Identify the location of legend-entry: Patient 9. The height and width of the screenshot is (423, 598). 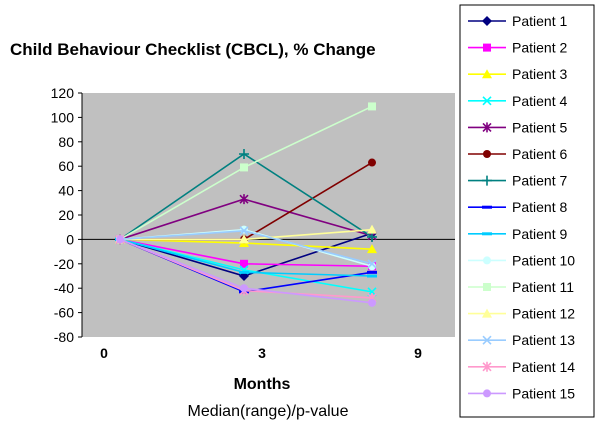
(517, 234).